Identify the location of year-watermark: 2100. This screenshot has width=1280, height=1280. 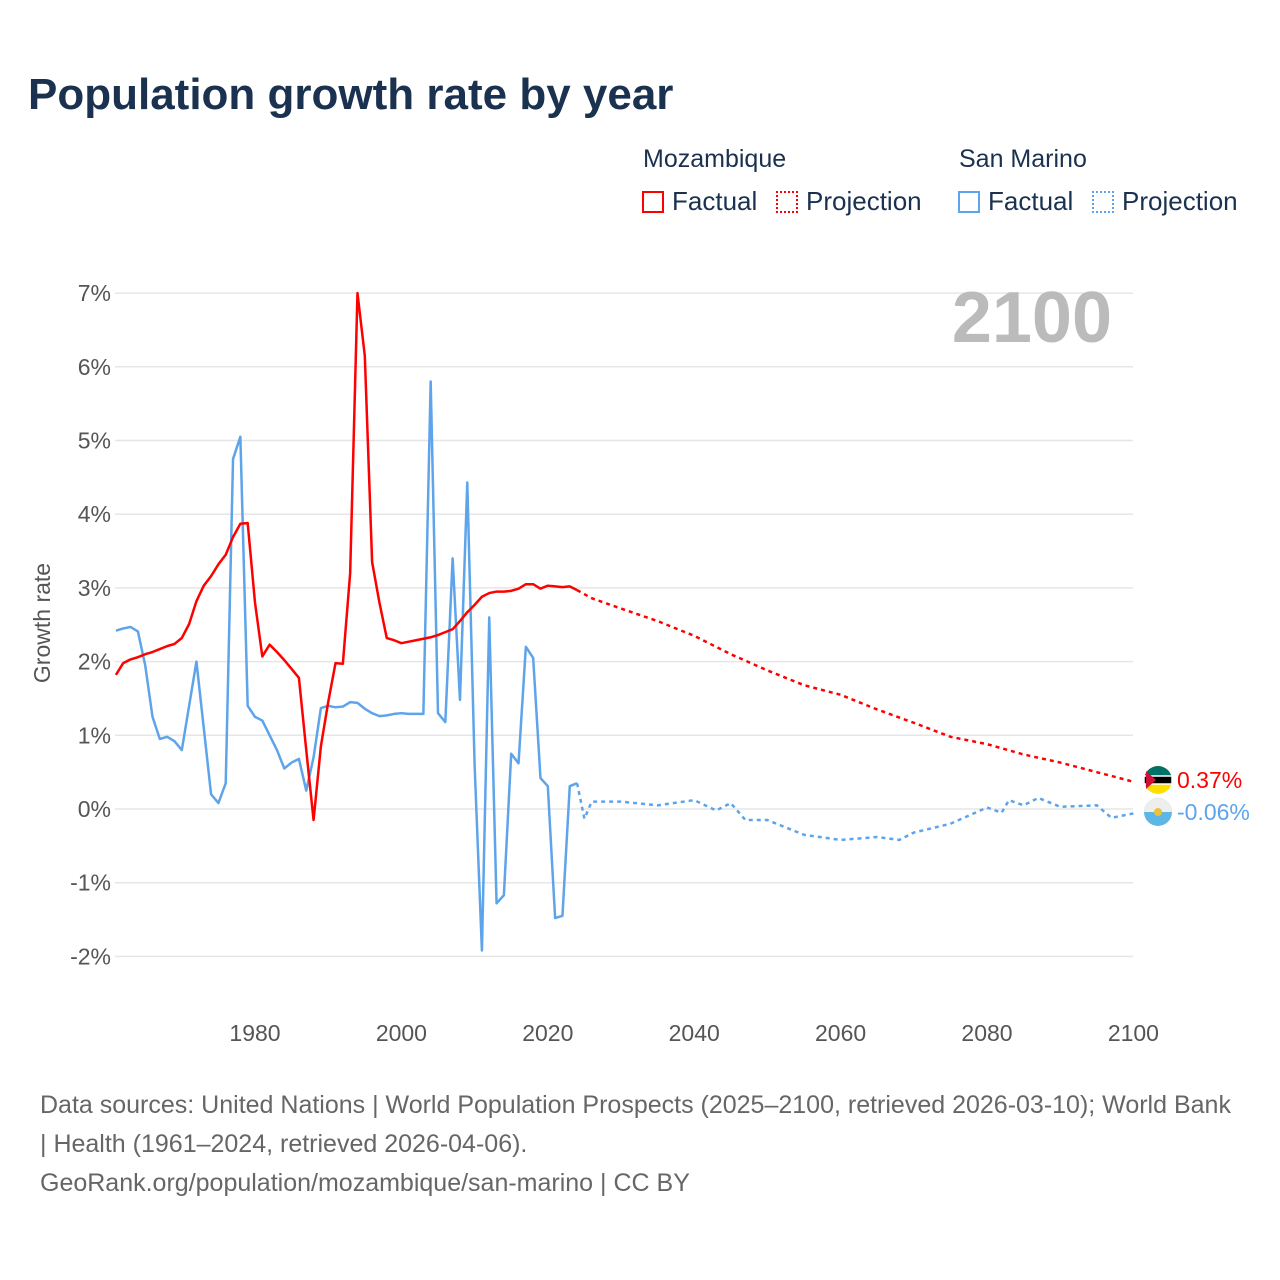
(1032, 318).